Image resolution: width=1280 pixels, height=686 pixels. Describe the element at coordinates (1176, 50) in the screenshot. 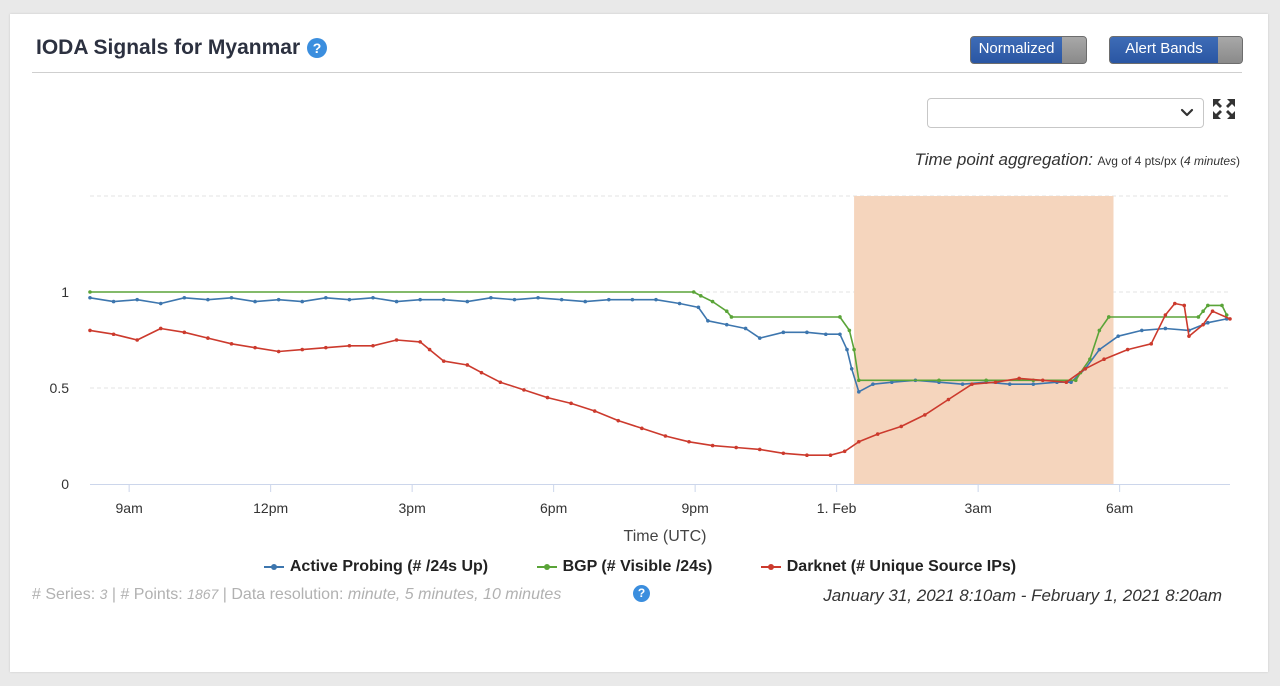

I see `alert-bands-toggle: Alert Bands` at that location.